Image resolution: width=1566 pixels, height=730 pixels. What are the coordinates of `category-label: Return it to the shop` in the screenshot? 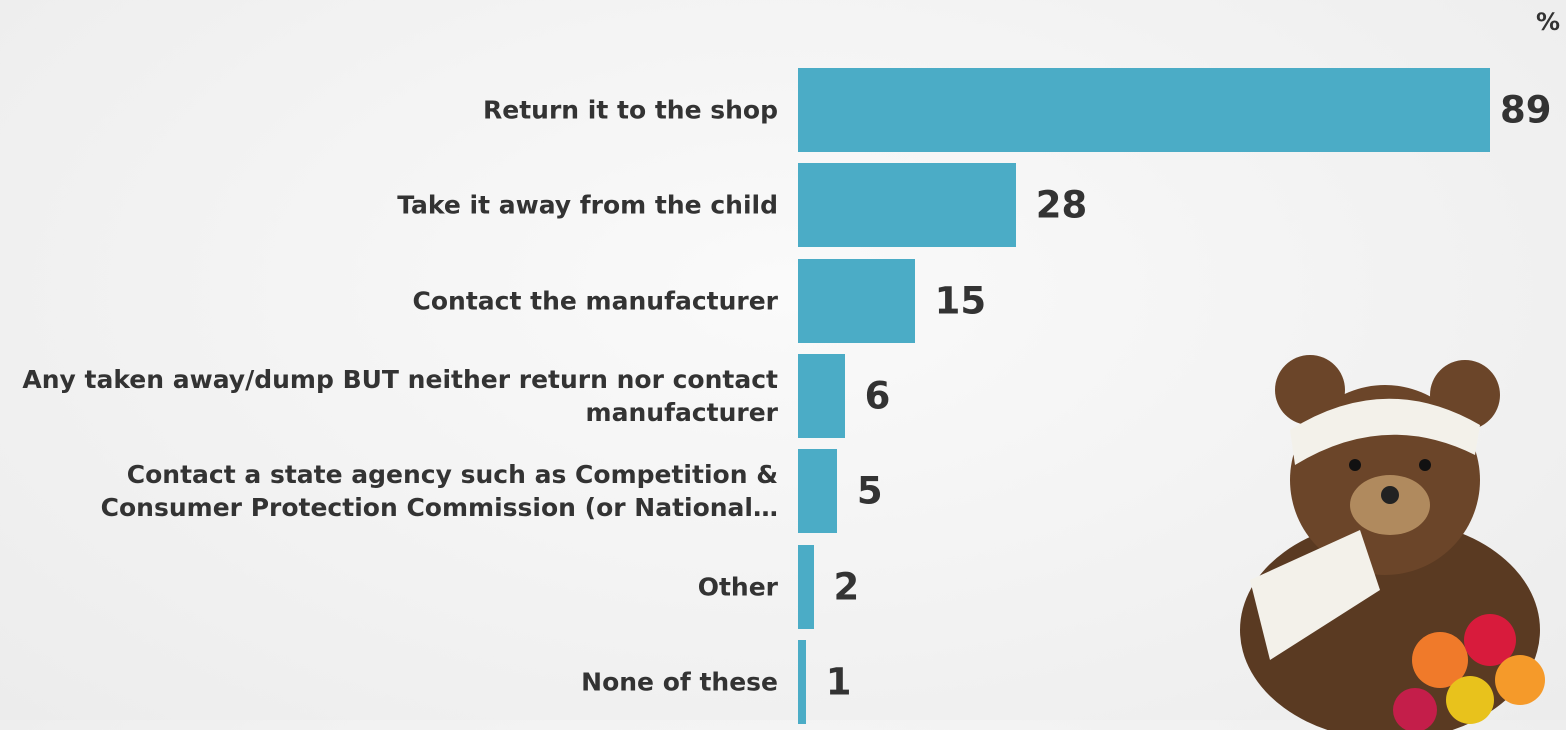 It's located at (630, 110).